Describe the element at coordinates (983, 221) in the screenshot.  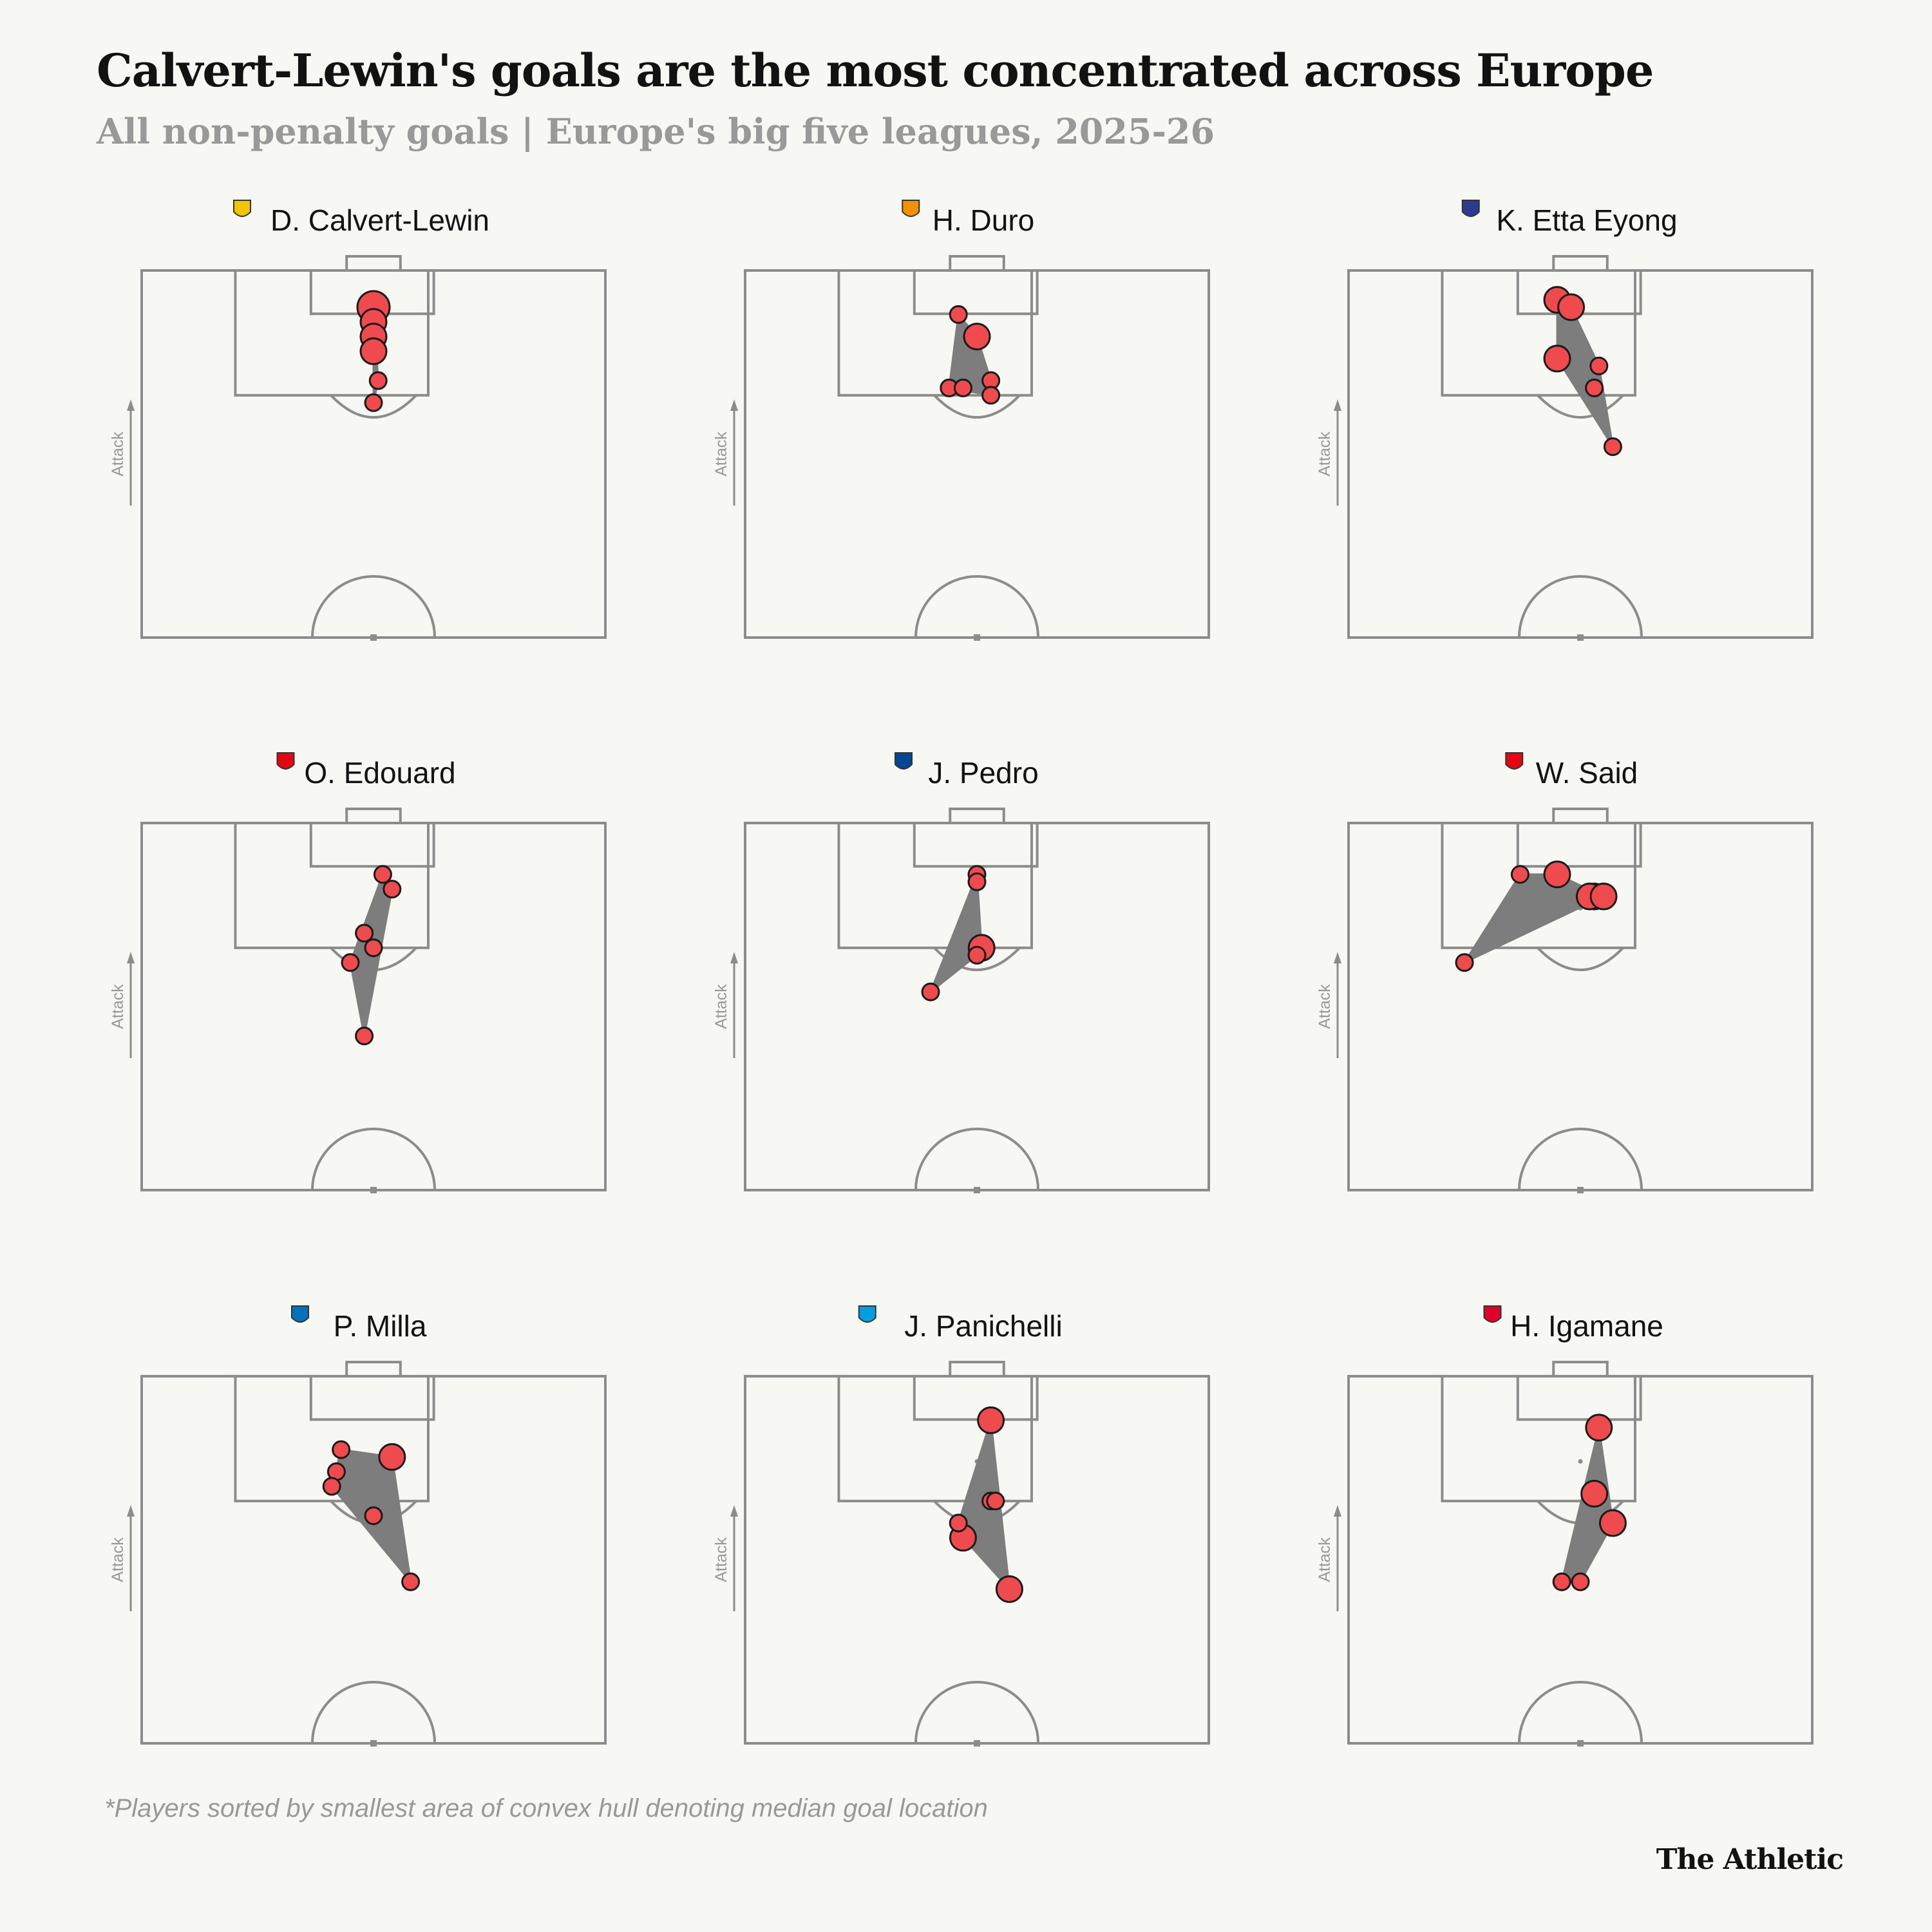
I see `player-name: H. Duro` at that location.